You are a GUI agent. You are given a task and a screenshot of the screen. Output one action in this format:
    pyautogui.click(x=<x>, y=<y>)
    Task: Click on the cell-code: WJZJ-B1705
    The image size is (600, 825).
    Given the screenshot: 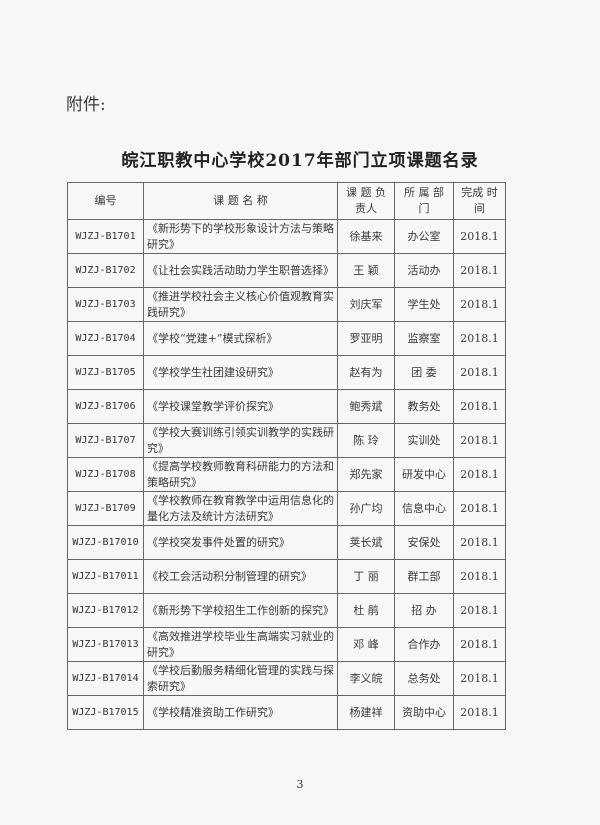 What is the action you would take?
    pyautogui.click(x=105, y=372)
    